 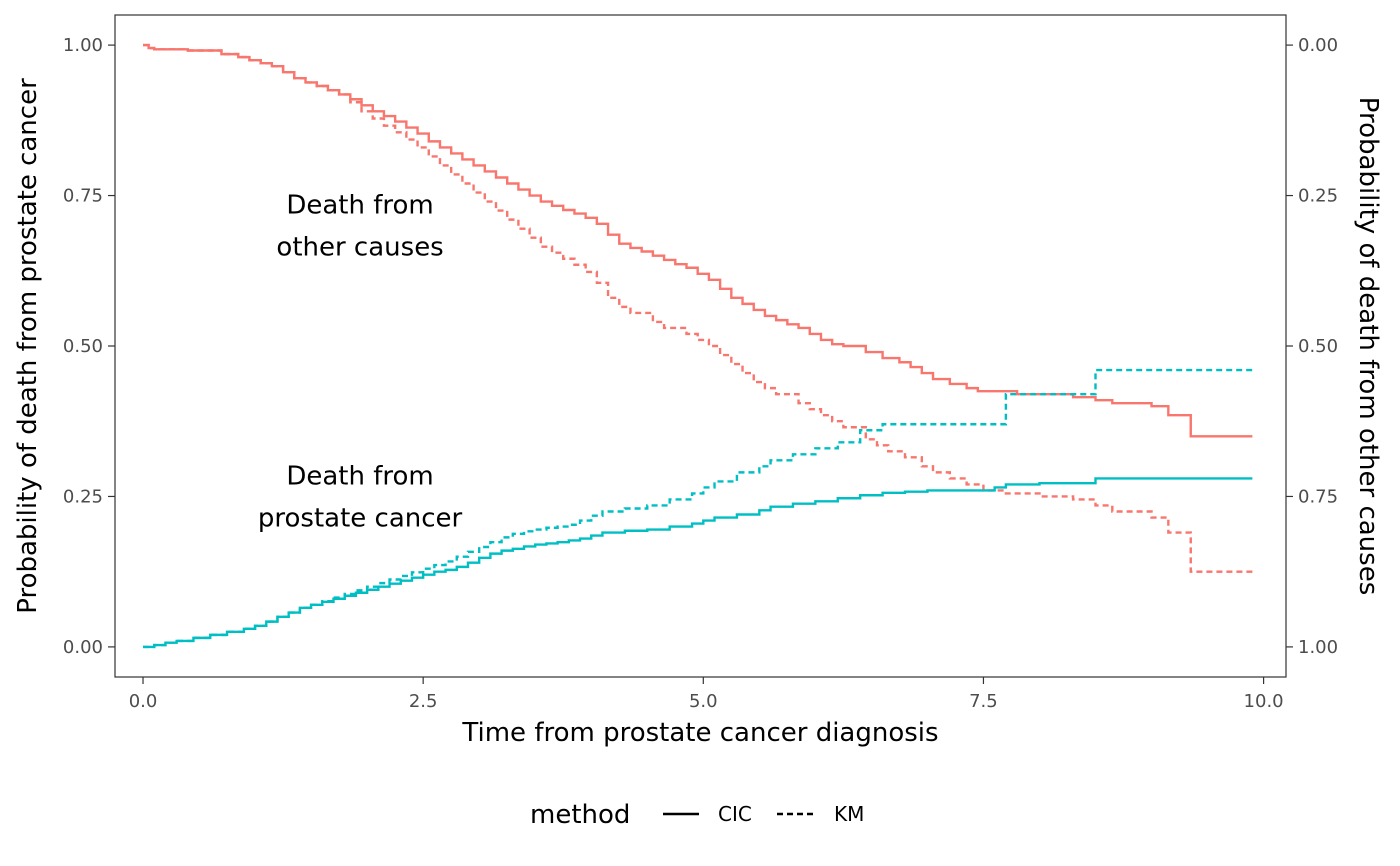 What do you see at coordinates (703, 701) in the screenshot?
I see `x-tick-label: 5.0` at bounding box center [703, 701].